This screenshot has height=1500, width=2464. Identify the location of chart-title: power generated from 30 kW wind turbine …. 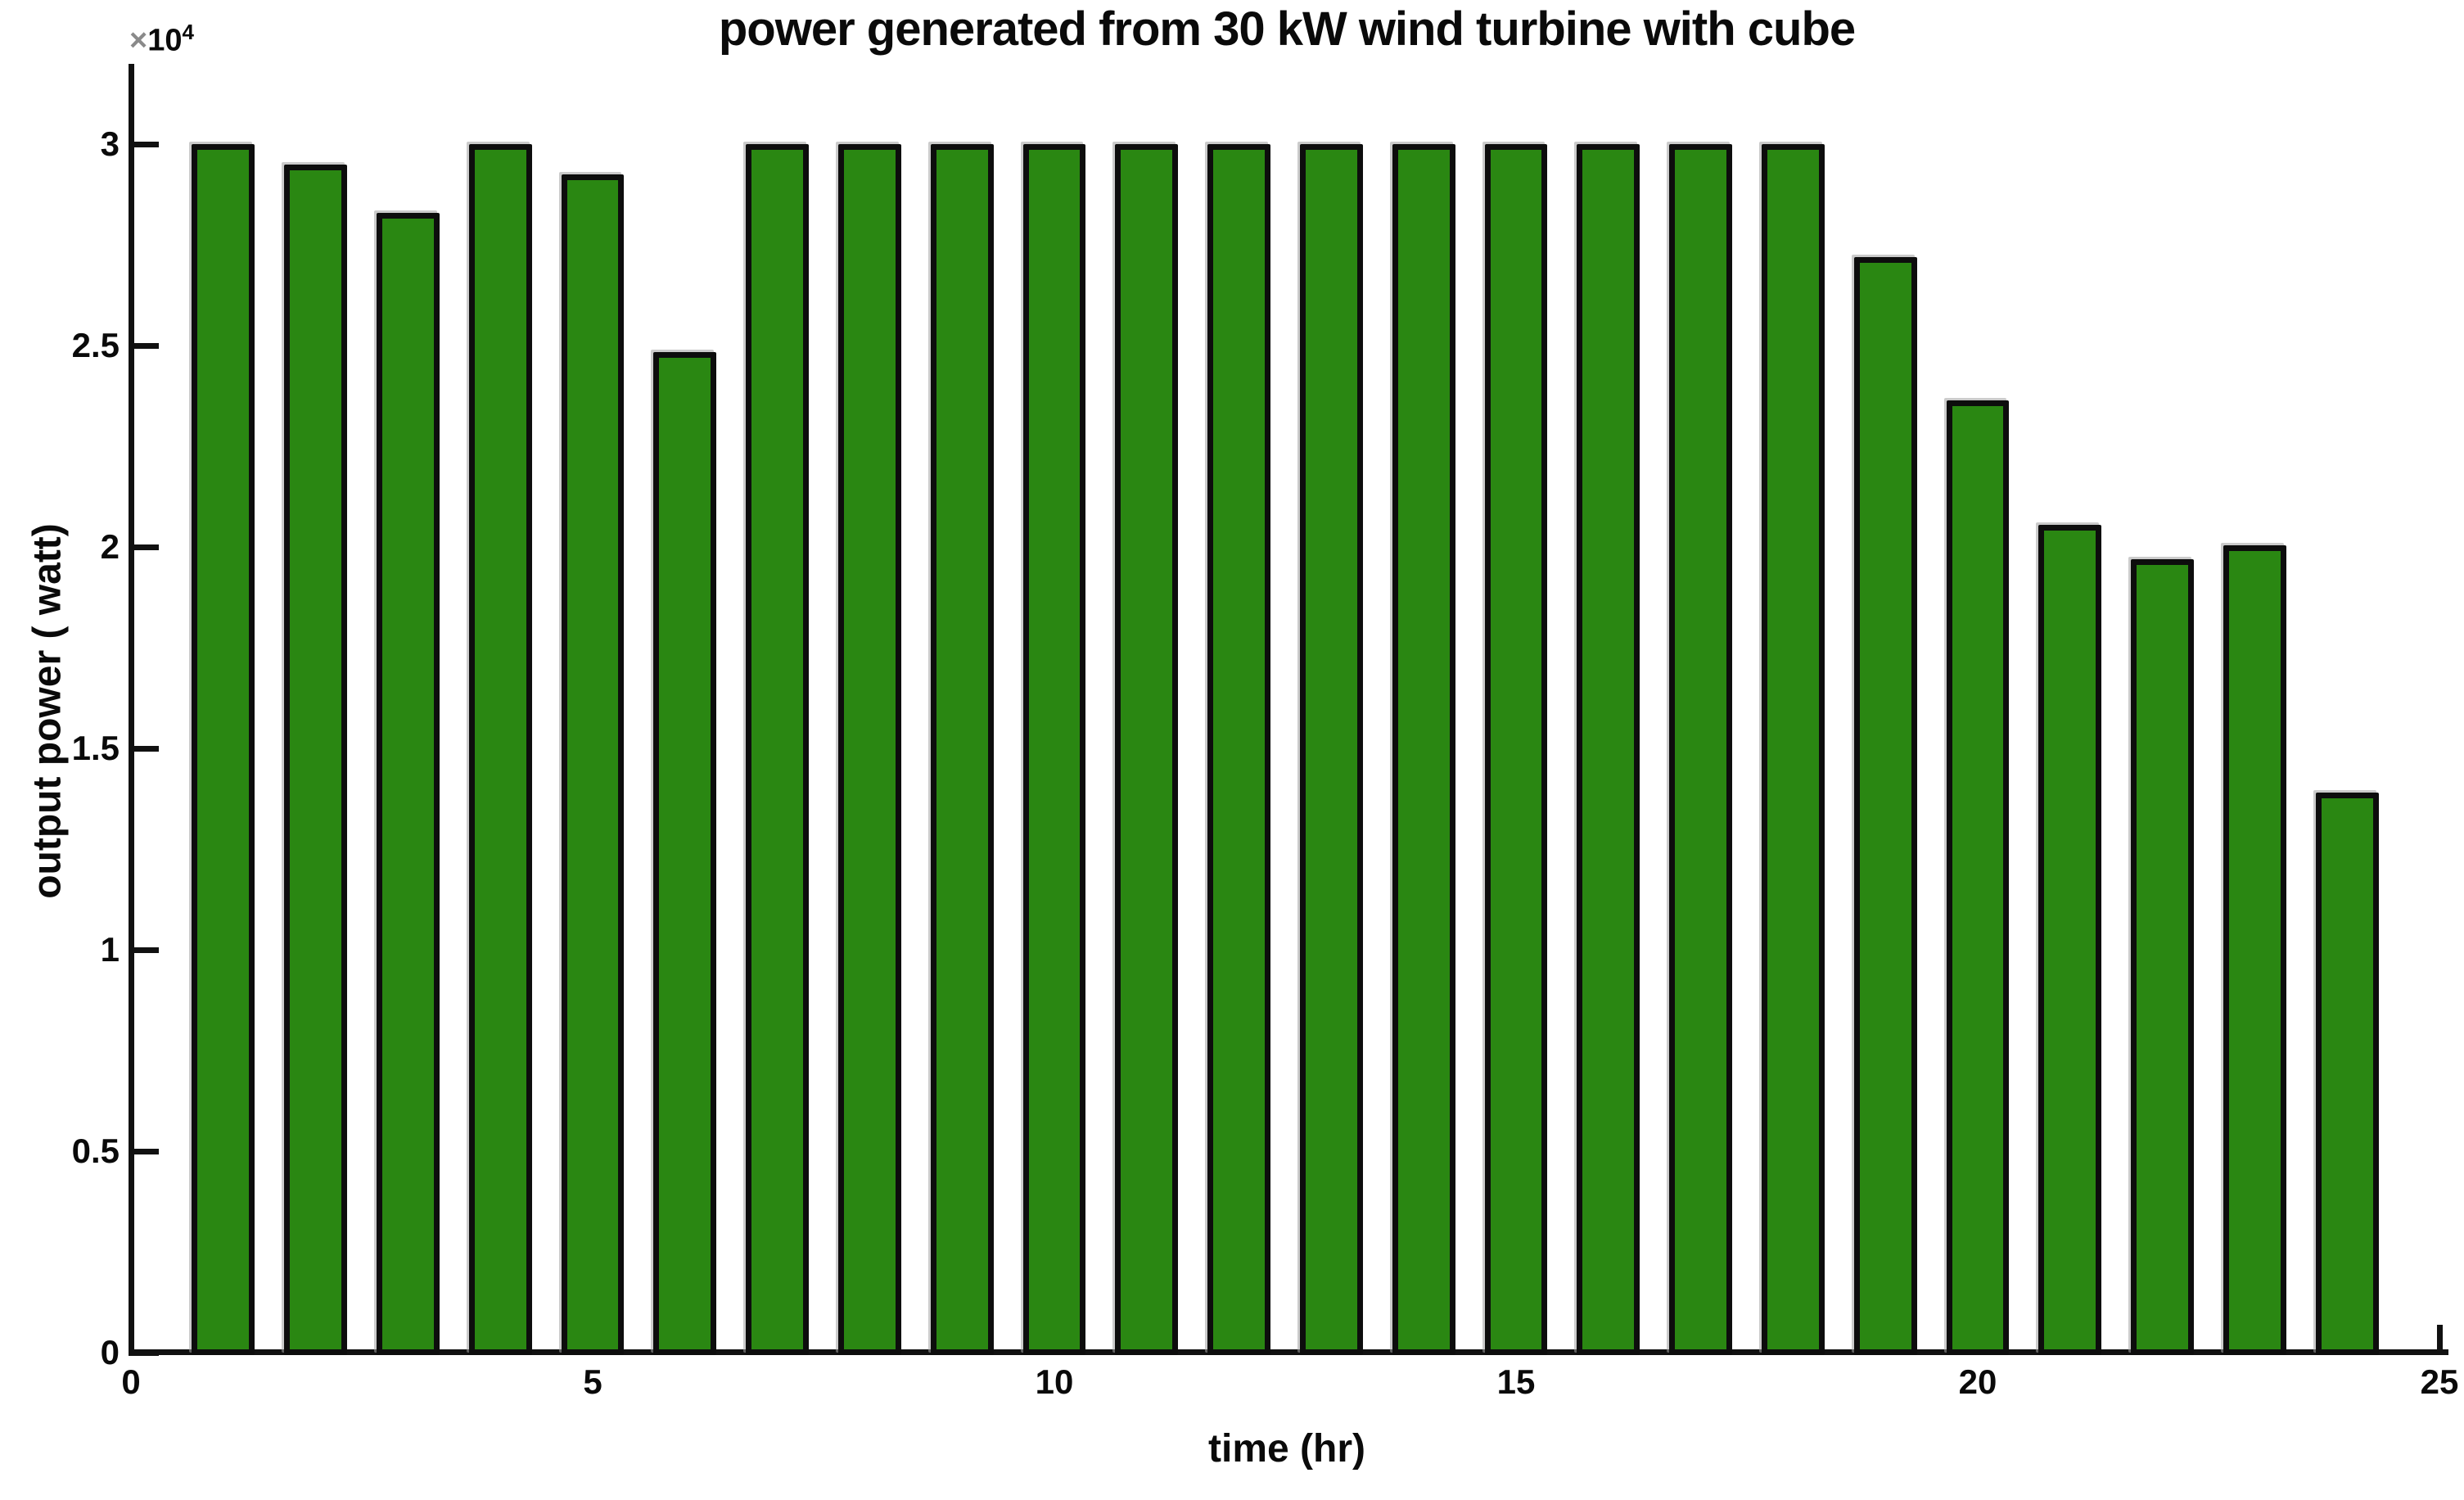
(1287, 29).